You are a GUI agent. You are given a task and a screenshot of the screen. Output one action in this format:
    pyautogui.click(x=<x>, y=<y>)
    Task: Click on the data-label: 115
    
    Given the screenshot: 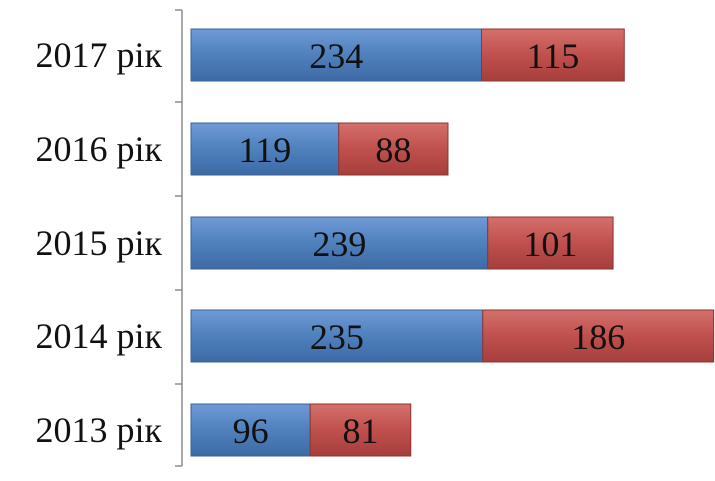 What is the action you would take?
    pyautogui.click(x=553, y=56)
    